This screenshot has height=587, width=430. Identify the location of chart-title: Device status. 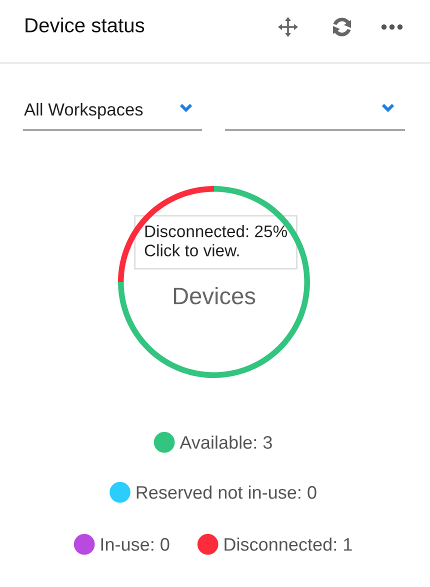
(85, 25).